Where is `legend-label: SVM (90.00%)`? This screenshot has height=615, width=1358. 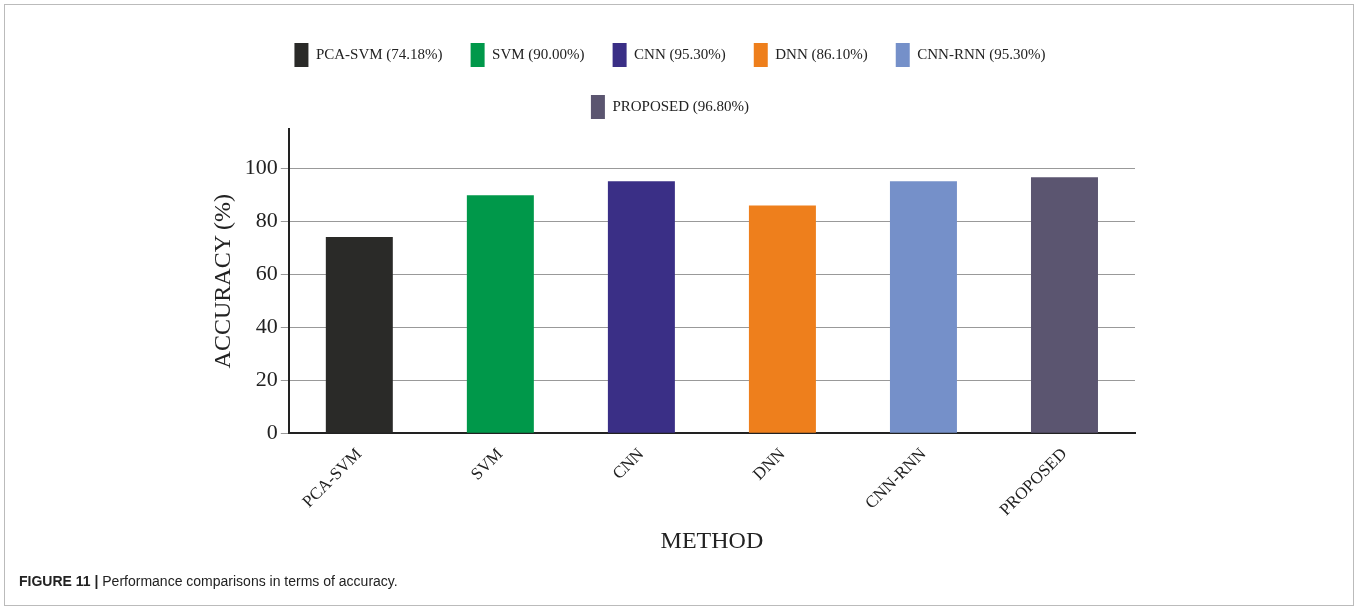 legend-label: SVM (90.00%) is located at coordinates (538, 54).